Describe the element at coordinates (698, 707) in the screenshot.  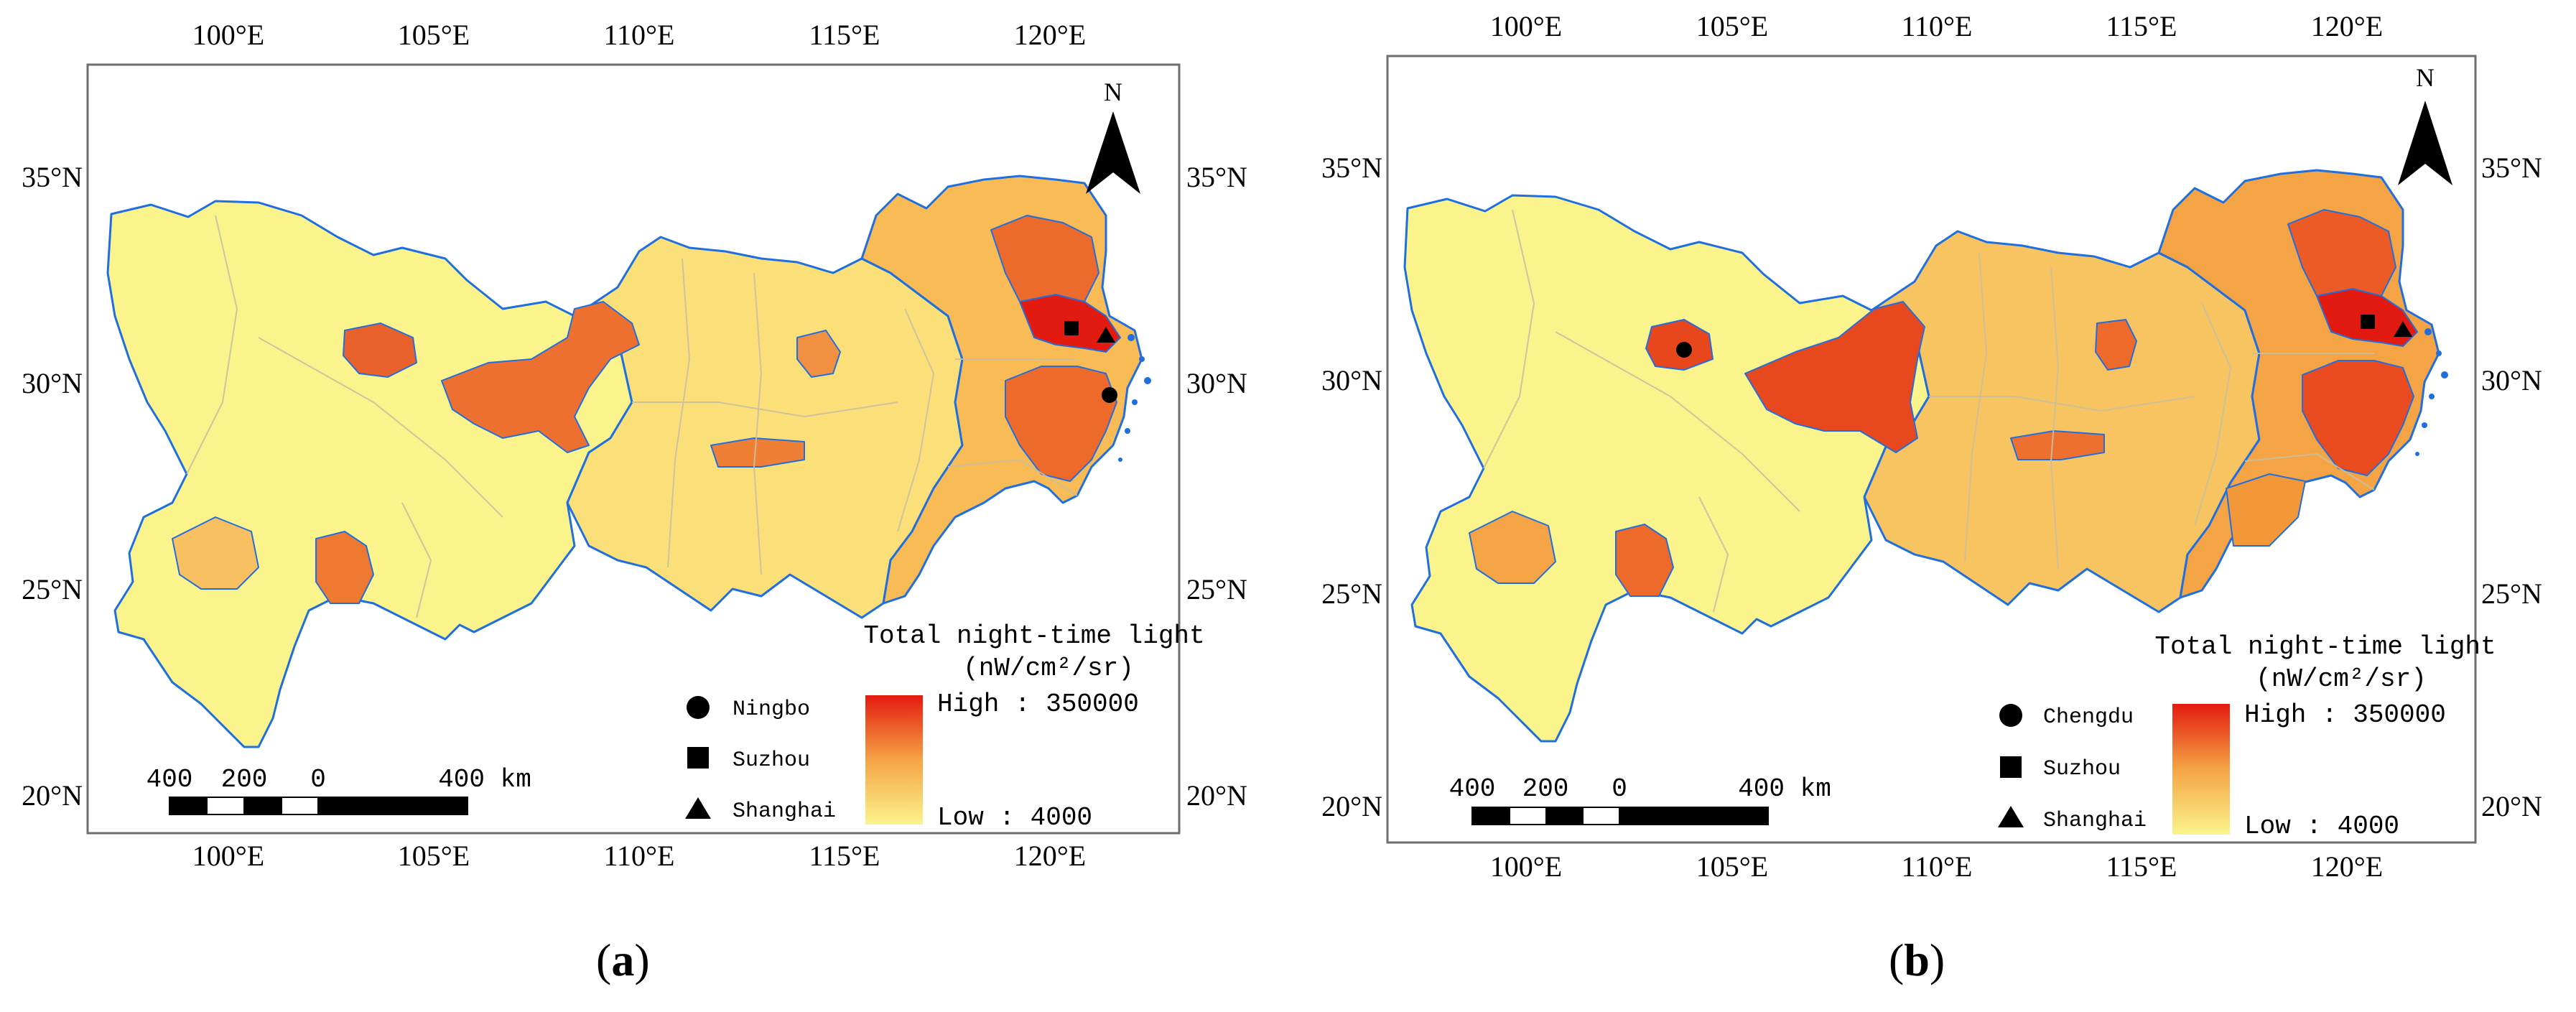
I see `legend-circle-symbol` at that location.